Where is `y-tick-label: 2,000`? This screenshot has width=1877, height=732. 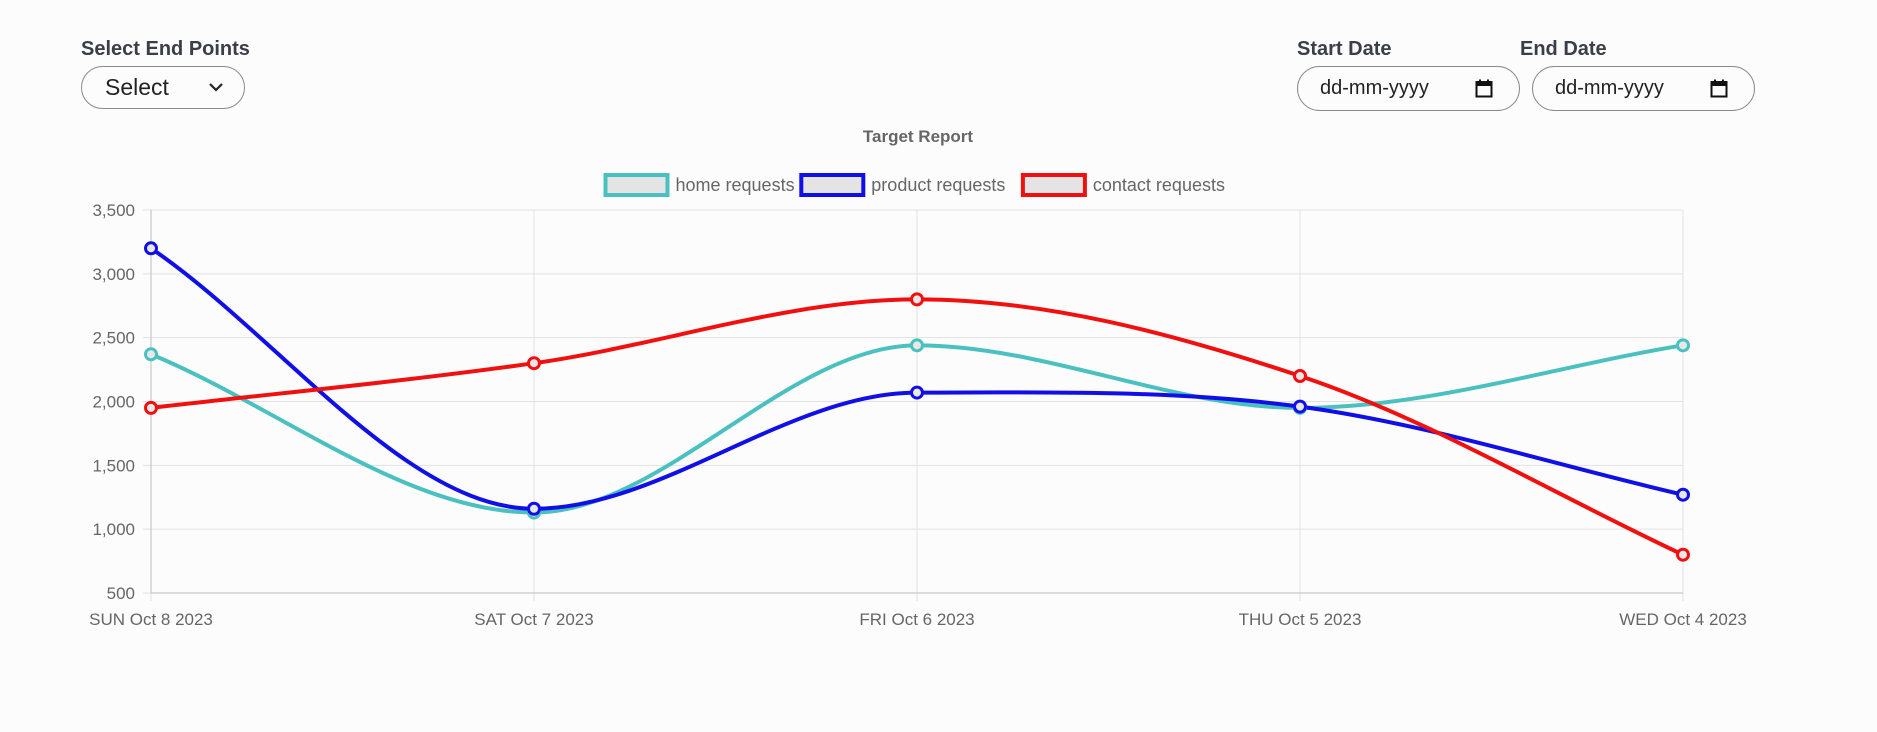
y-tick-label: 2,000 is located at coordinates (113, 402).